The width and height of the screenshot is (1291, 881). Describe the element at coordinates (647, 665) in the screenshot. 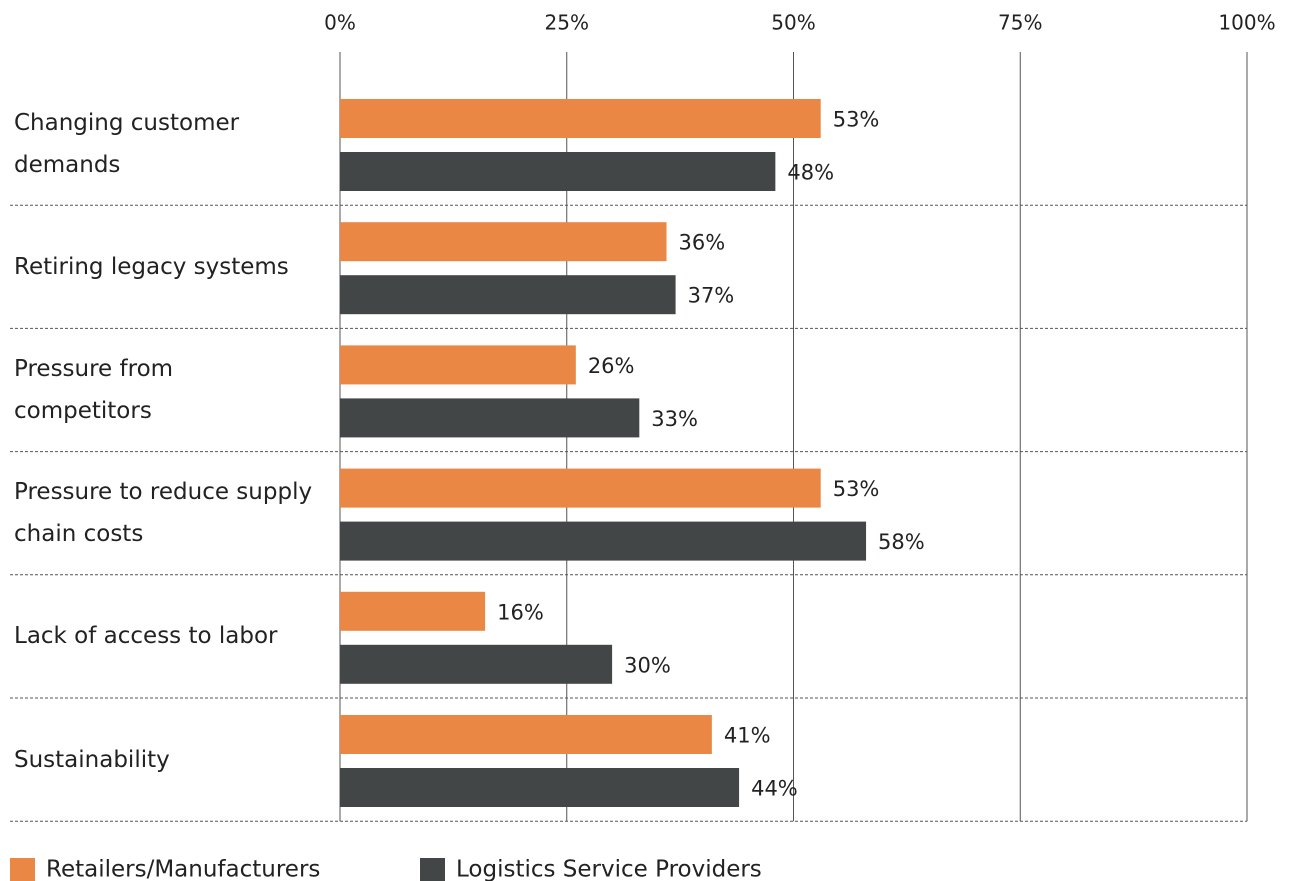

I see `value-label: 30%` at that location.